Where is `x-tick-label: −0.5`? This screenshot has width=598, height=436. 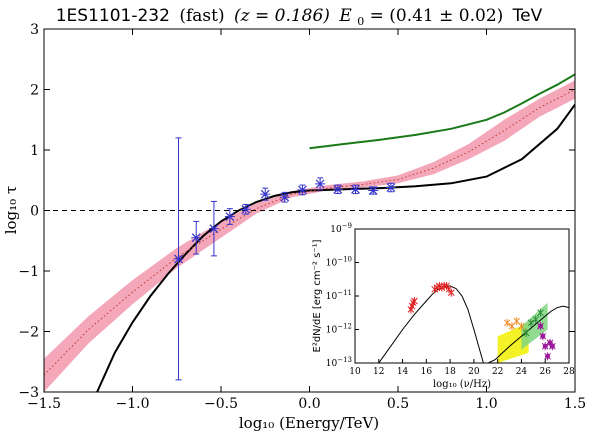 x-tick-label: −0.5 is located at coordinates (221, 404).